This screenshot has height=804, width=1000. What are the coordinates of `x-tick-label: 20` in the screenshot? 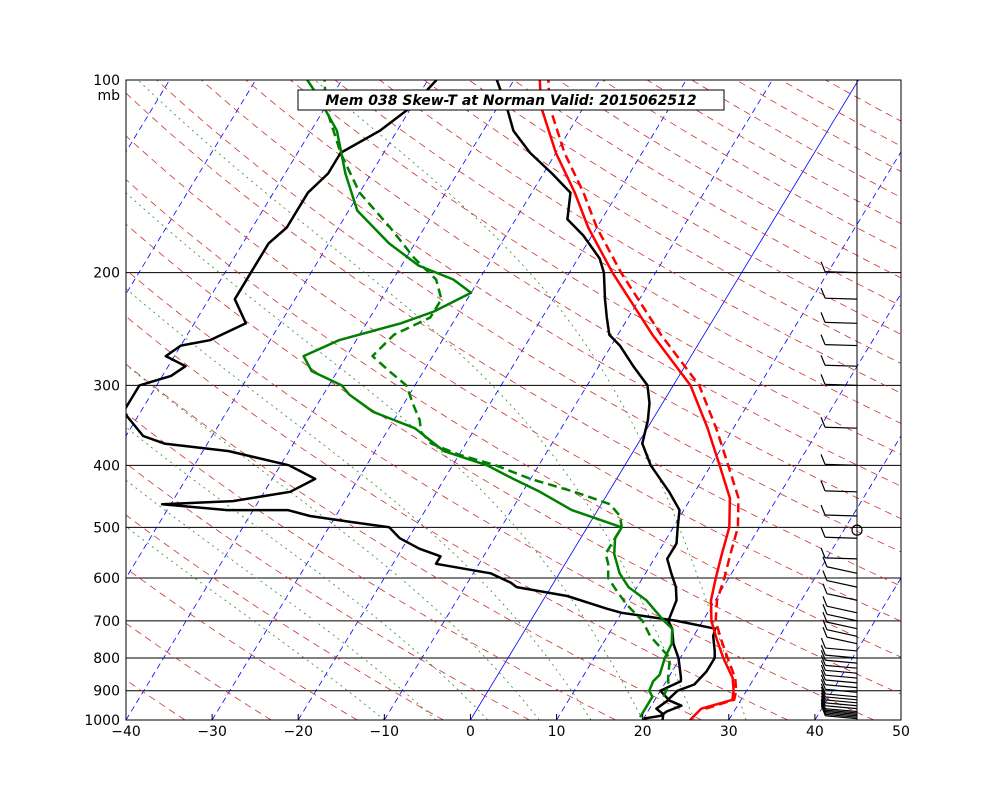 It's located at (643, 732).